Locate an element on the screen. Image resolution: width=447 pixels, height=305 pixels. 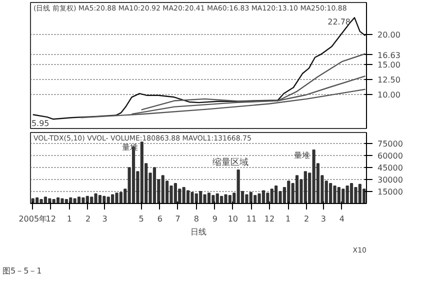
annotation: 22.78 is located at coordinates (339, 22).